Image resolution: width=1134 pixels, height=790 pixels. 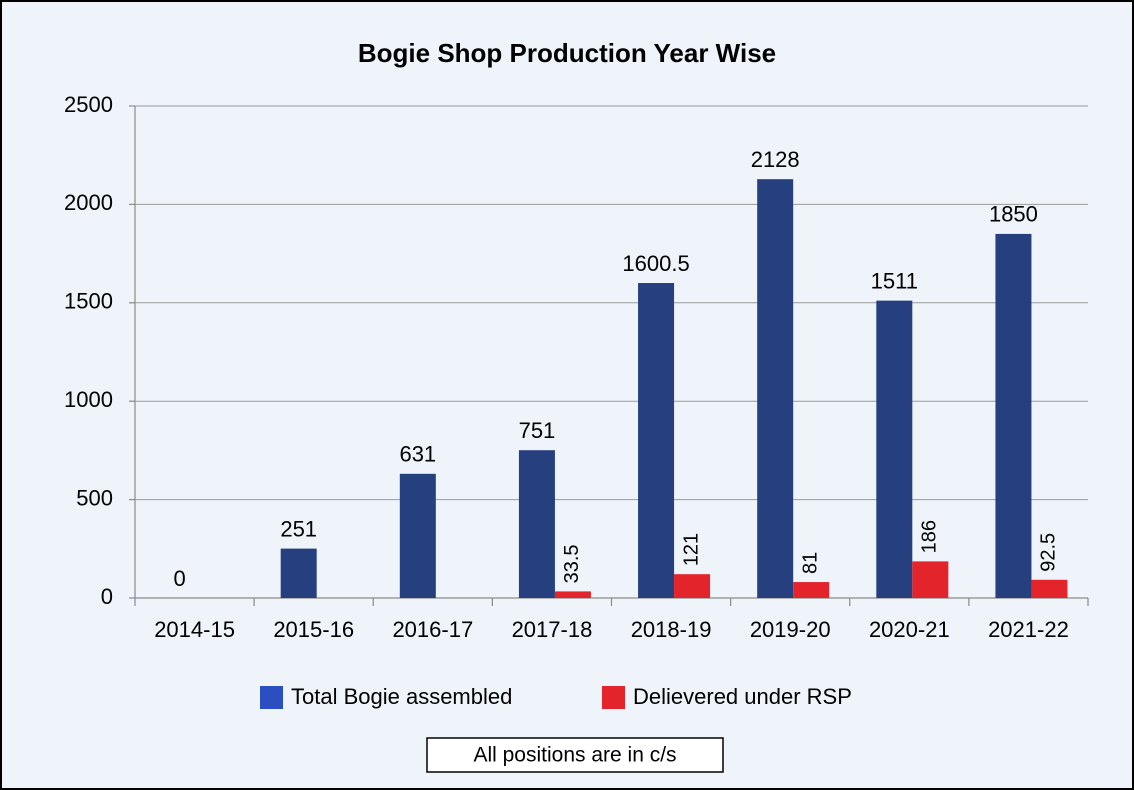 I want to click on y-tick-label: 2500, so click(x=88, y=104).